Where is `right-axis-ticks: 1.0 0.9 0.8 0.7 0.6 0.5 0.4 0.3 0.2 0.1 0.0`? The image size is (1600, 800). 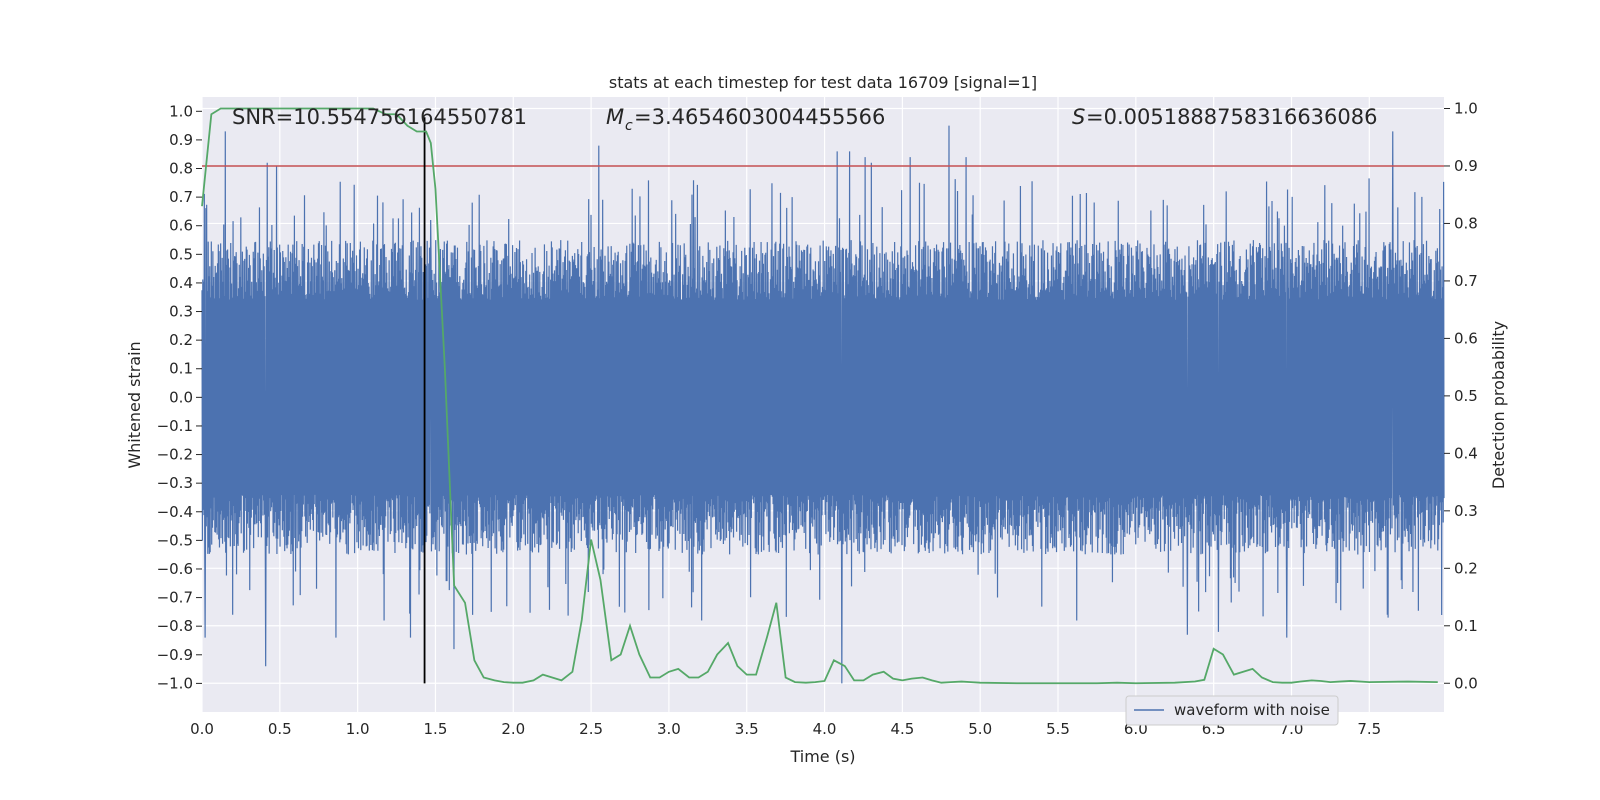 right-axis-ticks: 1.0 0.9 0.8 0.7 0.6 0.5 0.4 0.3 0.2 0.1 0.0 is located at coordinates (1461, 395).